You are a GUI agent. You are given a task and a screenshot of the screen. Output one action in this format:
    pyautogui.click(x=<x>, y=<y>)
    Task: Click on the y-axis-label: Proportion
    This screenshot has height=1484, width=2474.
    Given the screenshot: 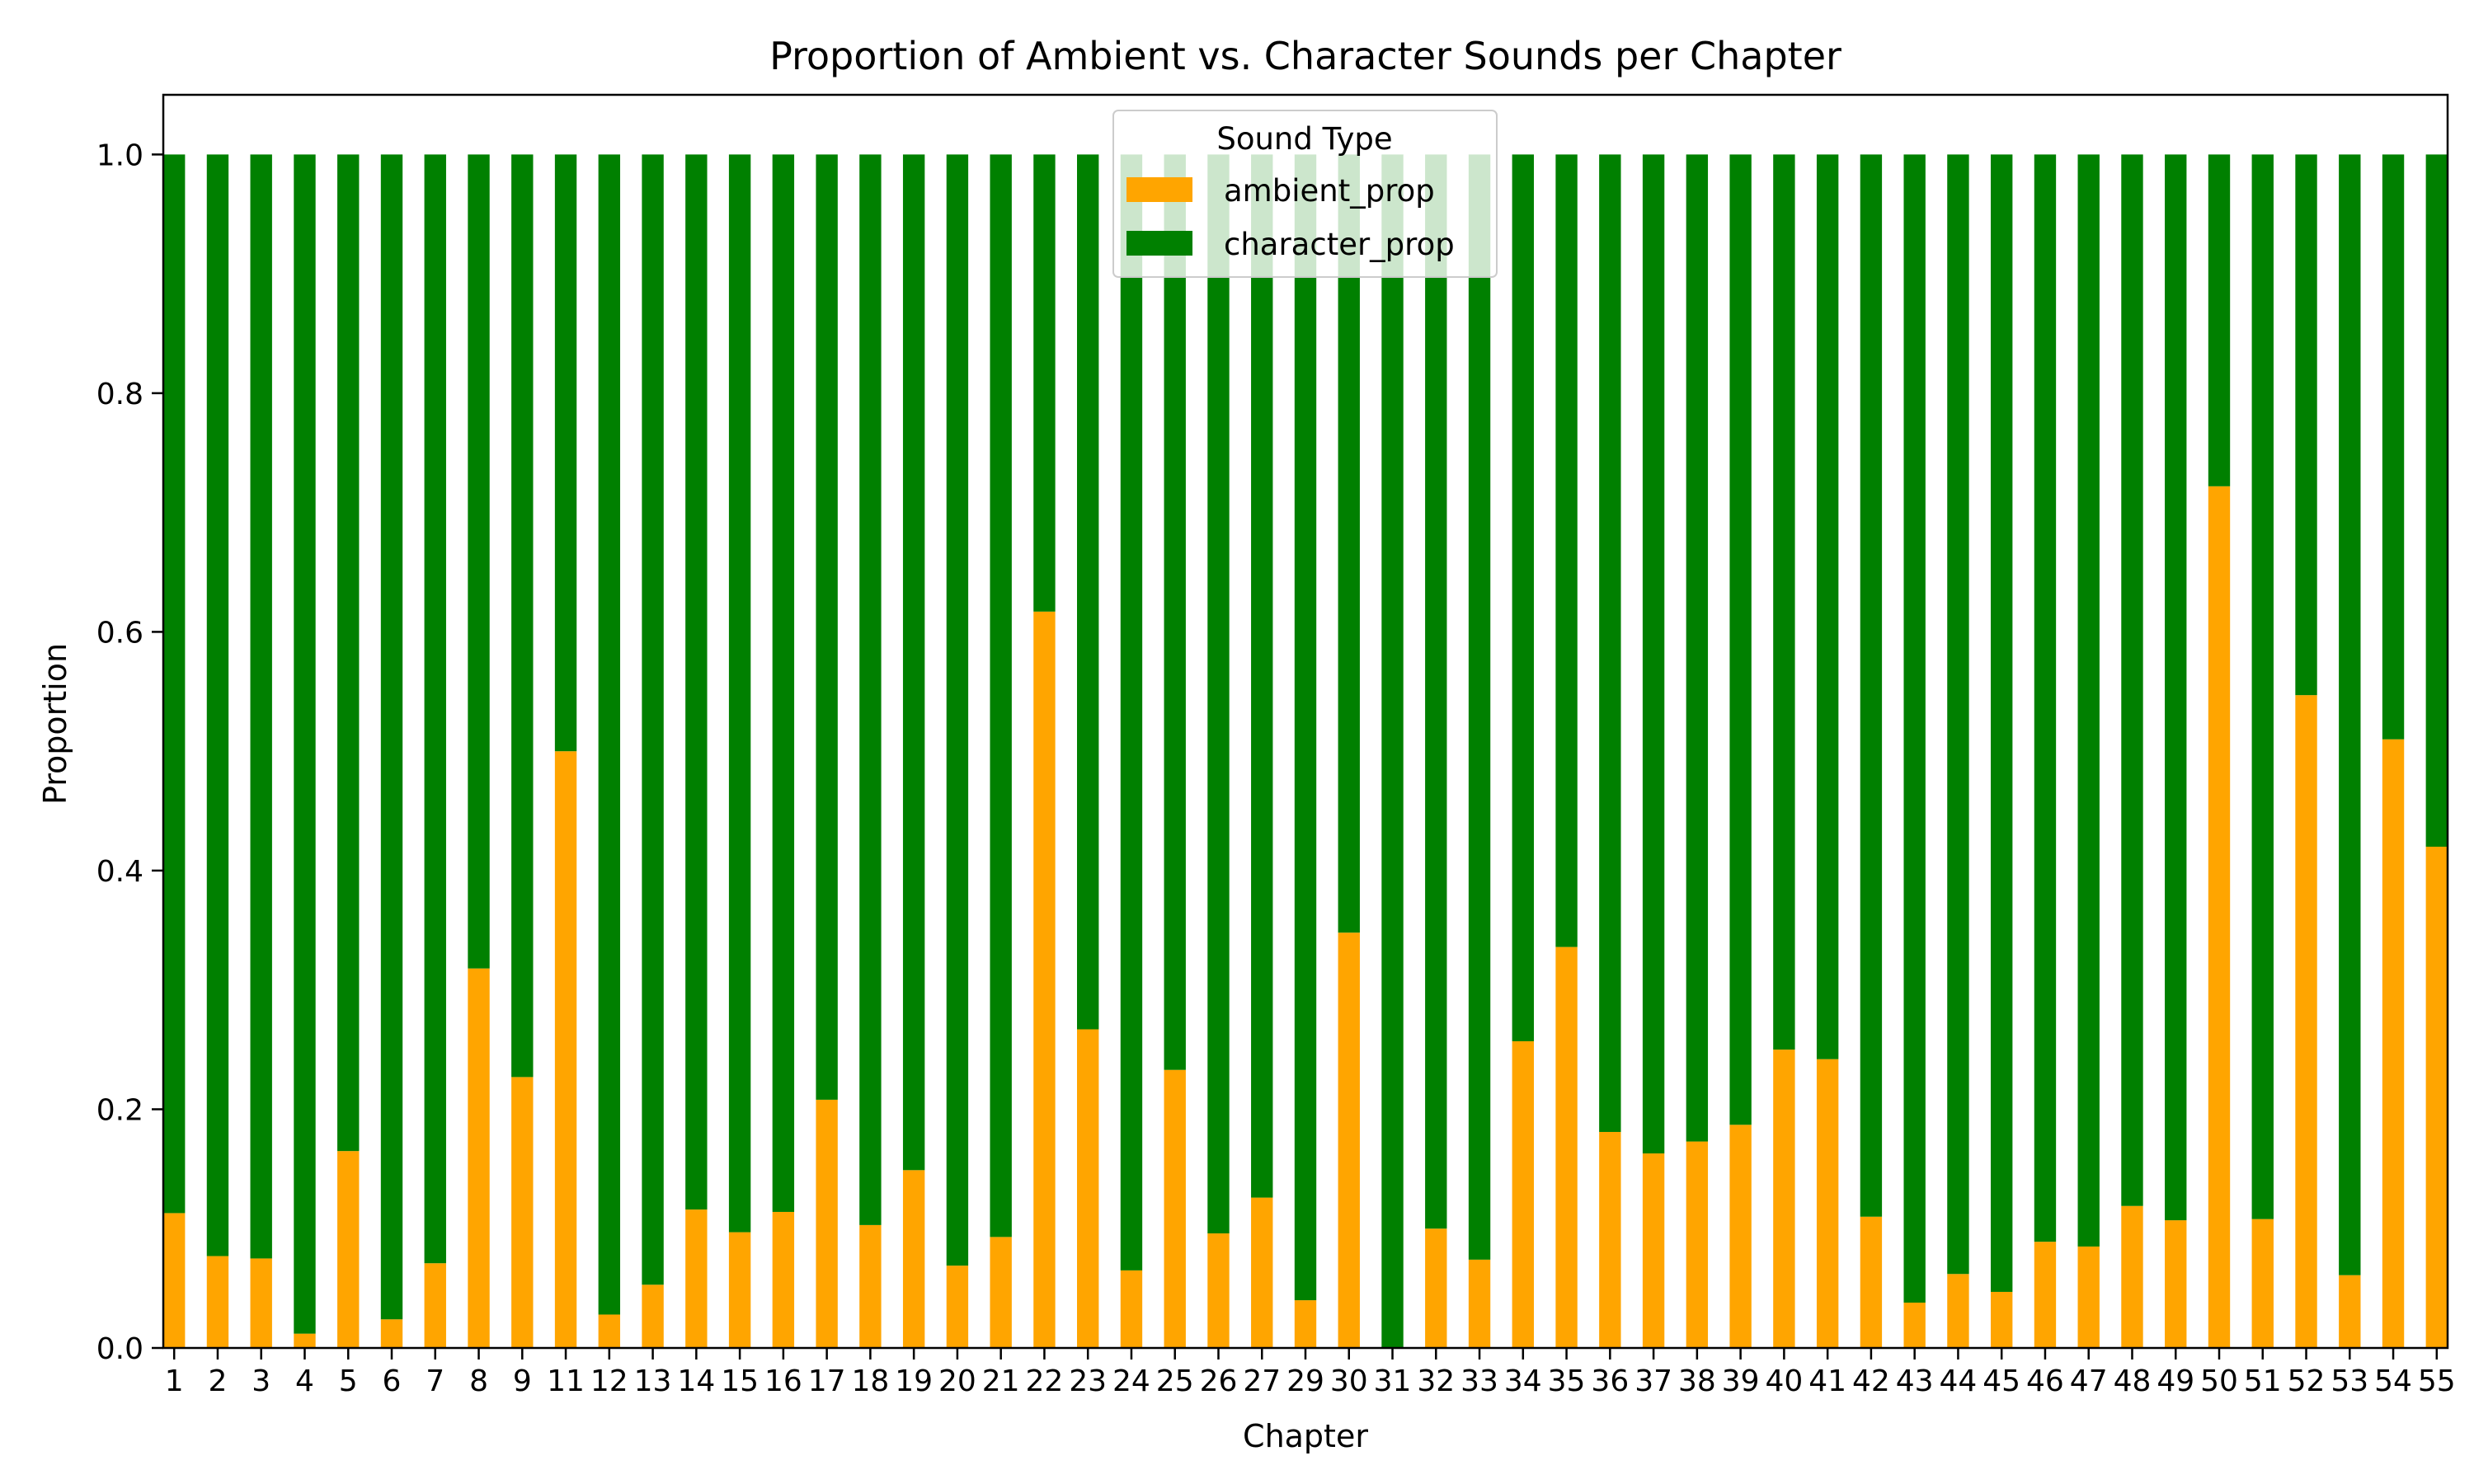 What is the action you would take?
    pyautogui.click(x=55, y=724)
    